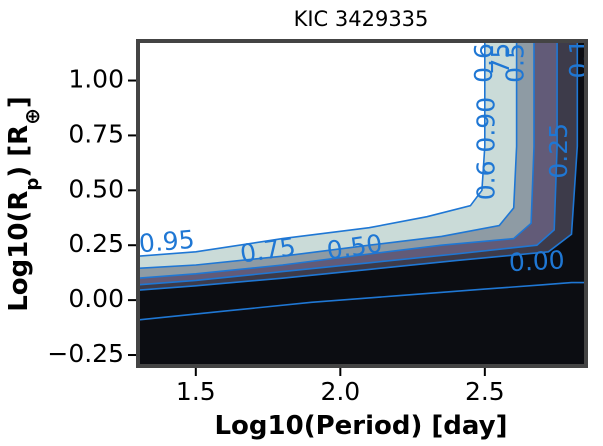 This screenshot has height=446, width=603. What do you see at coordinates (483, 63) in the screenshot?
I see `contour-label-9: 0.6` at bounding box center [483, 63].